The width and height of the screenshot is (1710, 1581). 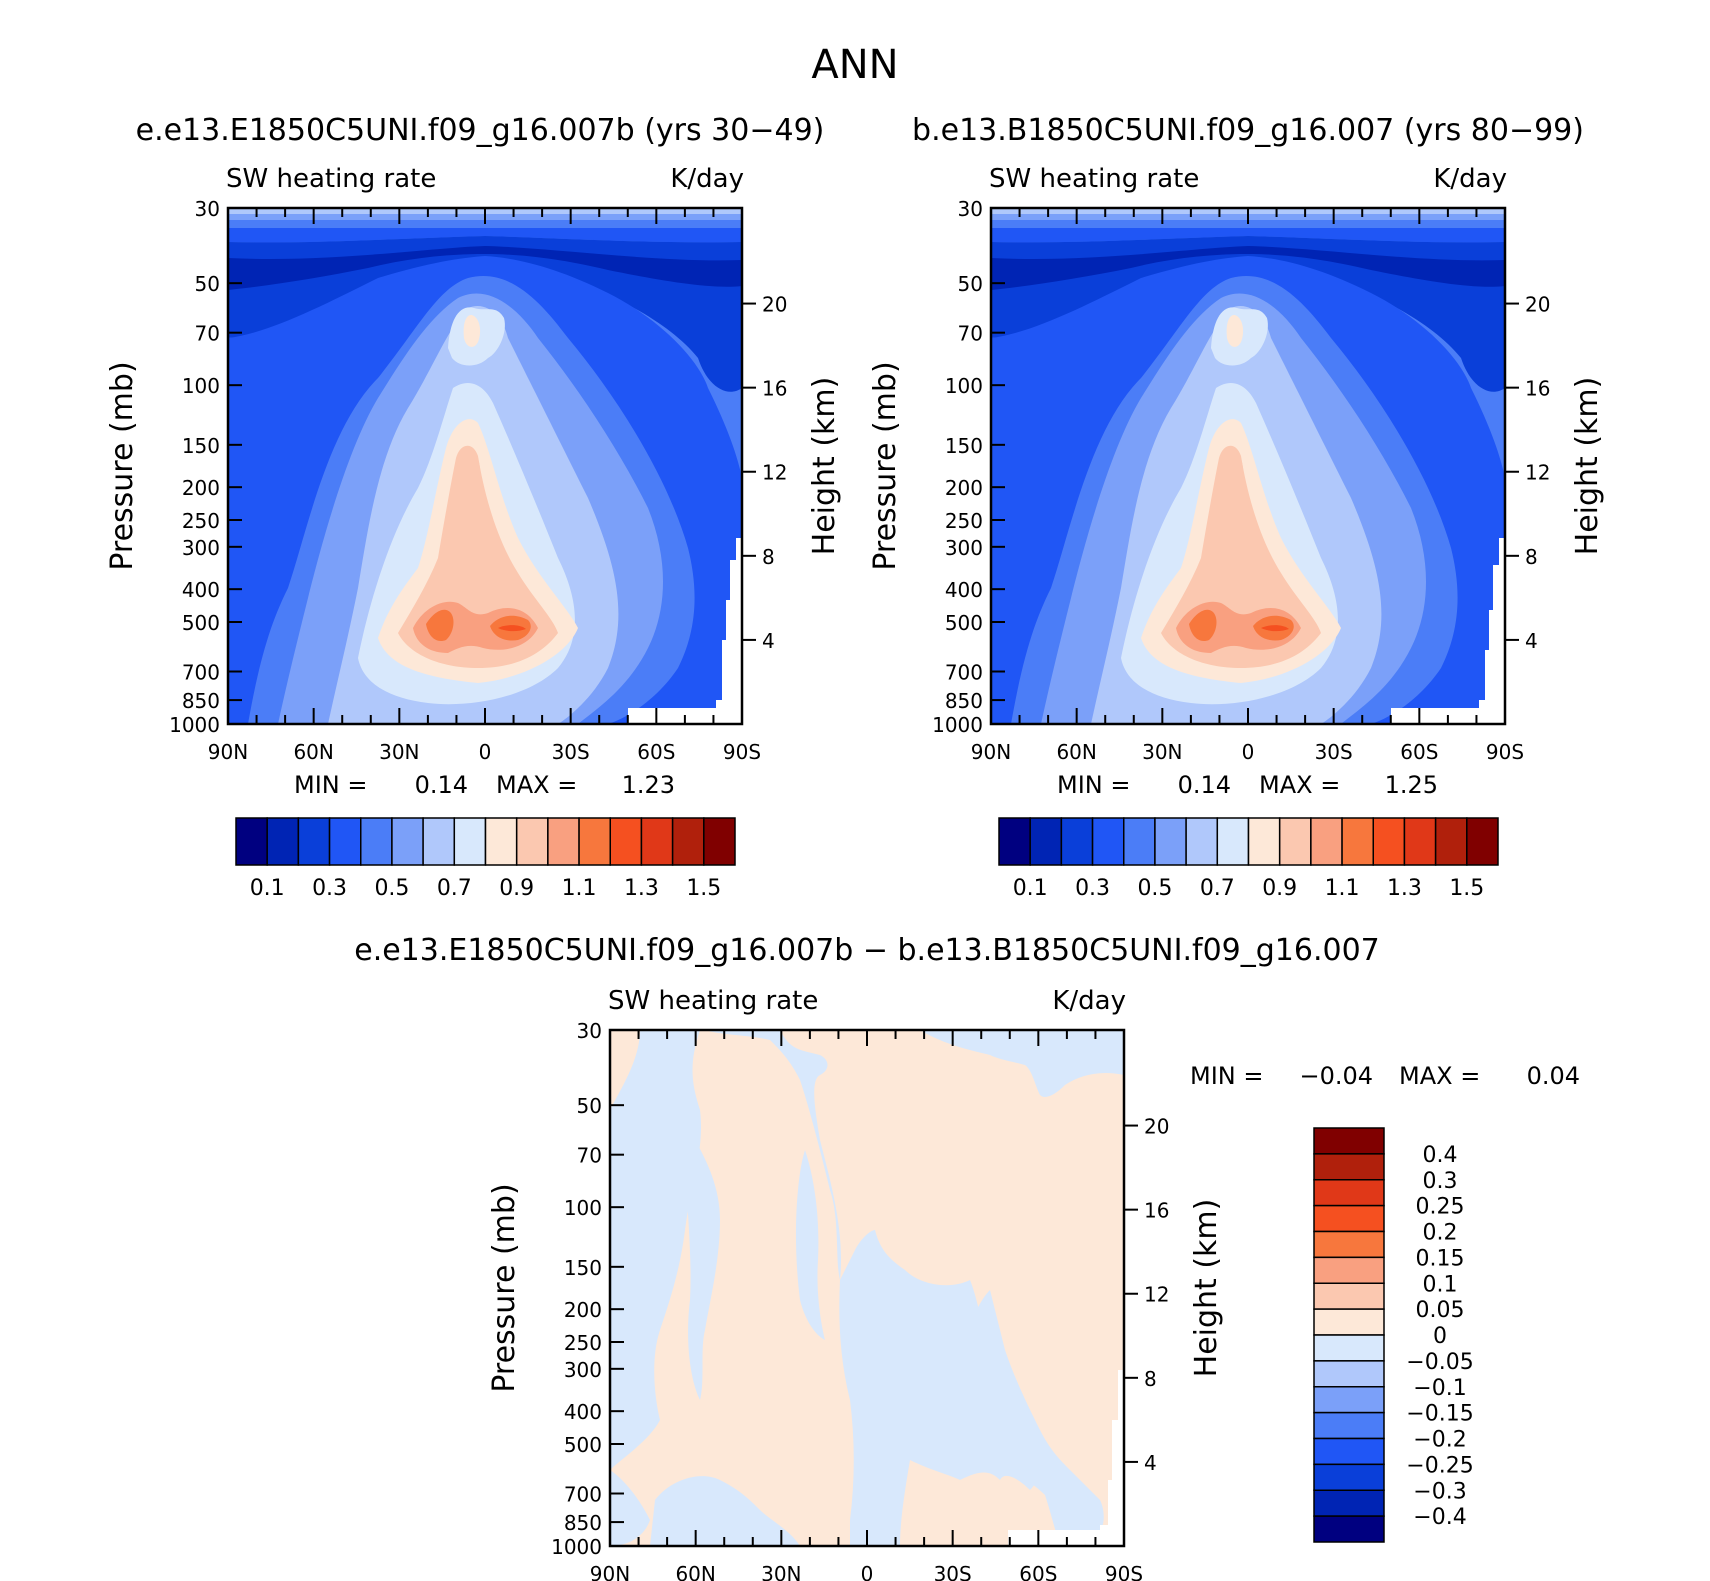 I want to click on colorbar-label: 0.2, so click(x=1440, y=1233).